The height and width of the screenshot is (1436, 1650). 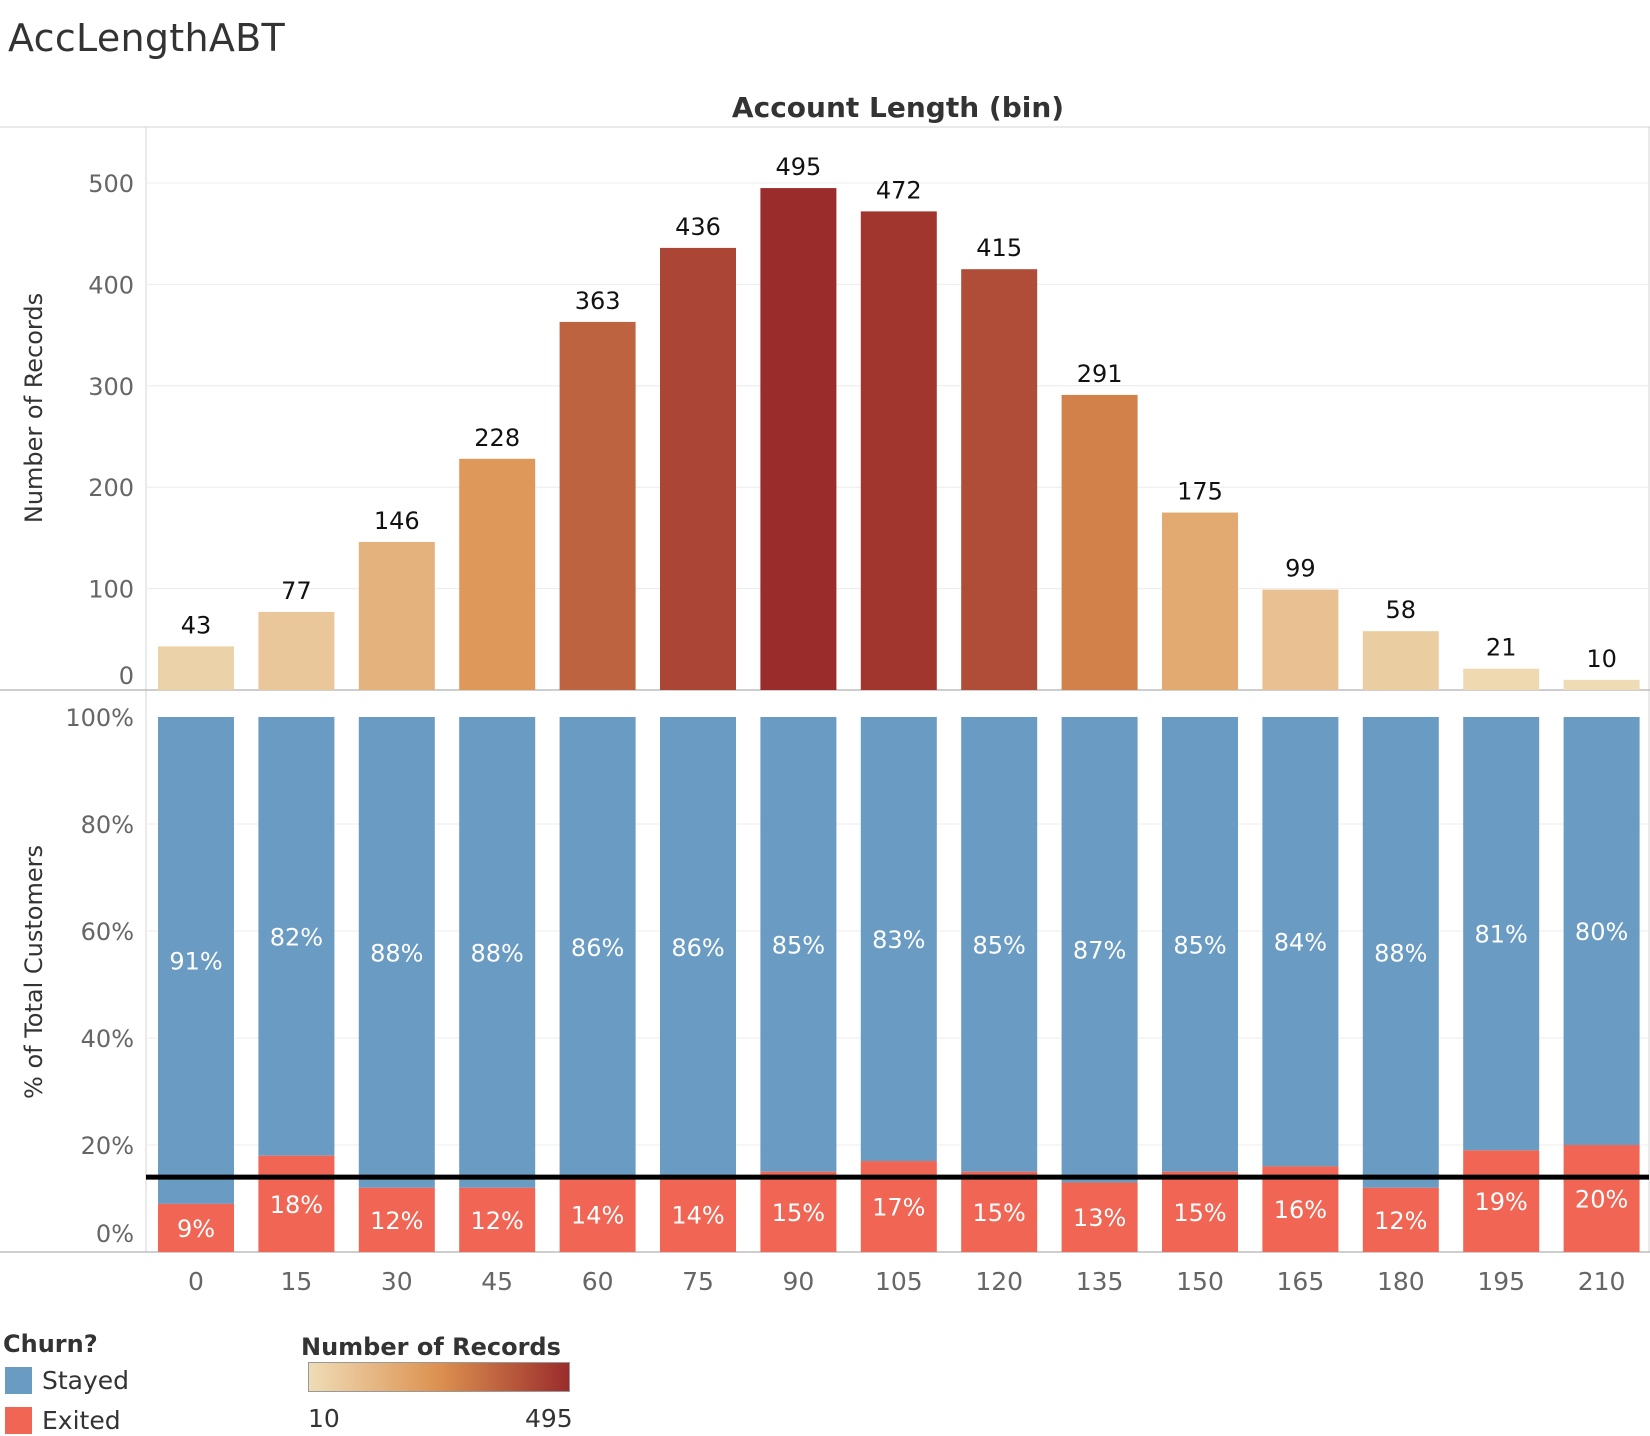 I want to click on exited-data-label: 17%, so click(x=898, y=1208).